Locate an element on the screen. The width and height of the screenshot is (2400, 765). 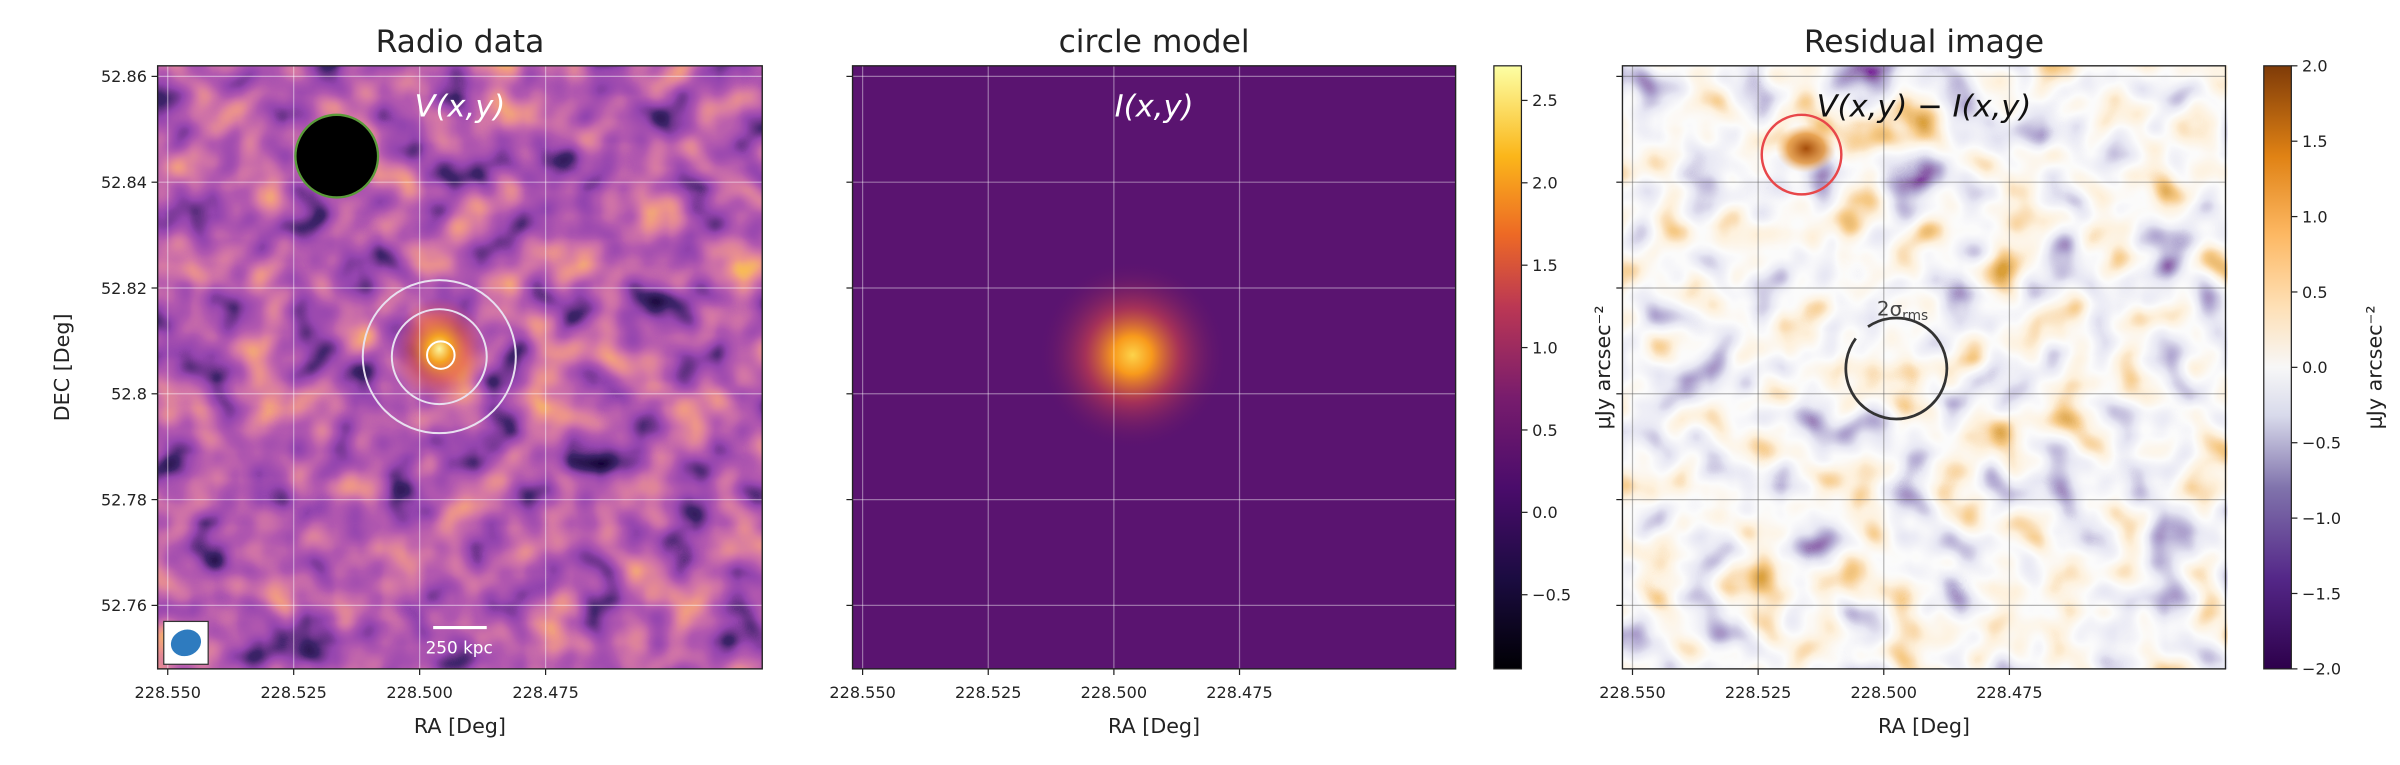
masked-source is located at coordinates (337, 156).